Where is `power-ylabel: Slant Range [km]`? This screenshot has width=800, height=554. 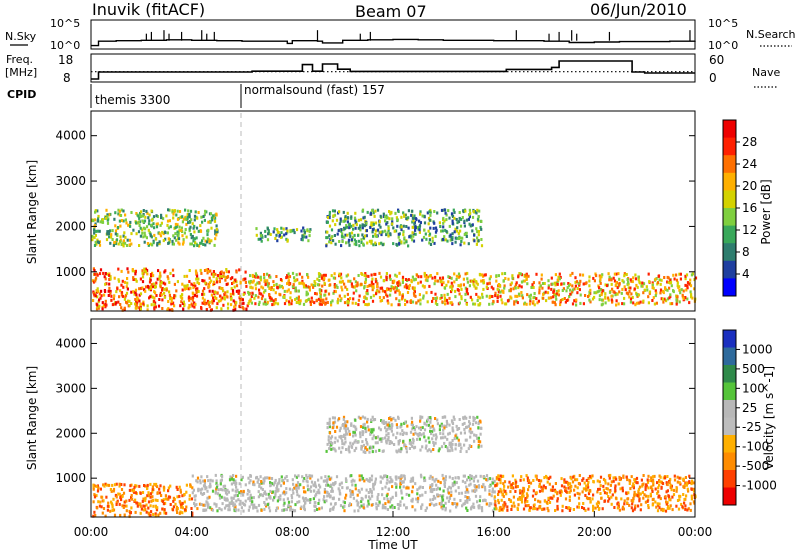 power-ylabel: Slant Range [km] is located at coordinates (32, 212).